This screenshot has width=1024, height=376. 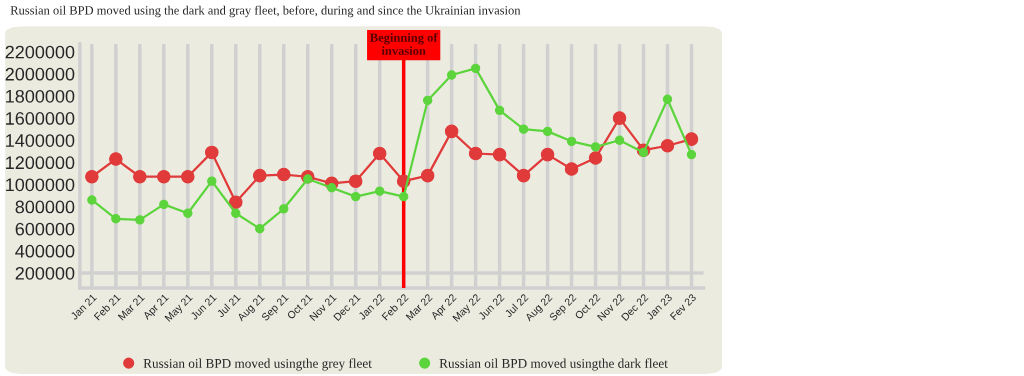 What do you see at coordinates (257, 364) in the screenshot?
I see `legend-label: Russian oil BPD moved usingthe grey fleet` at bounding box center [257, 364].